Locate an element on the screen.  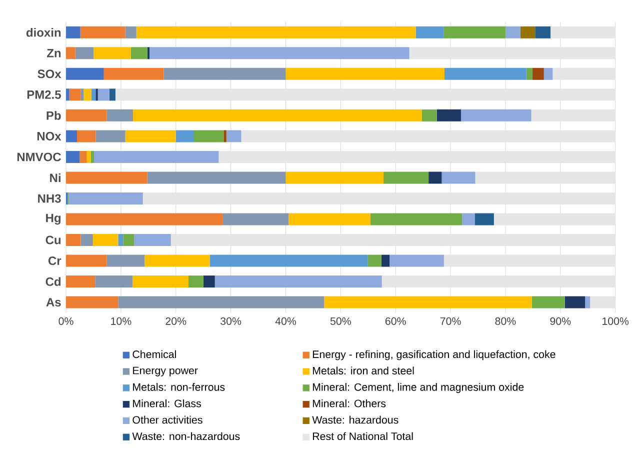
x-tick-label: 30% is located at coordinates (231, 322).